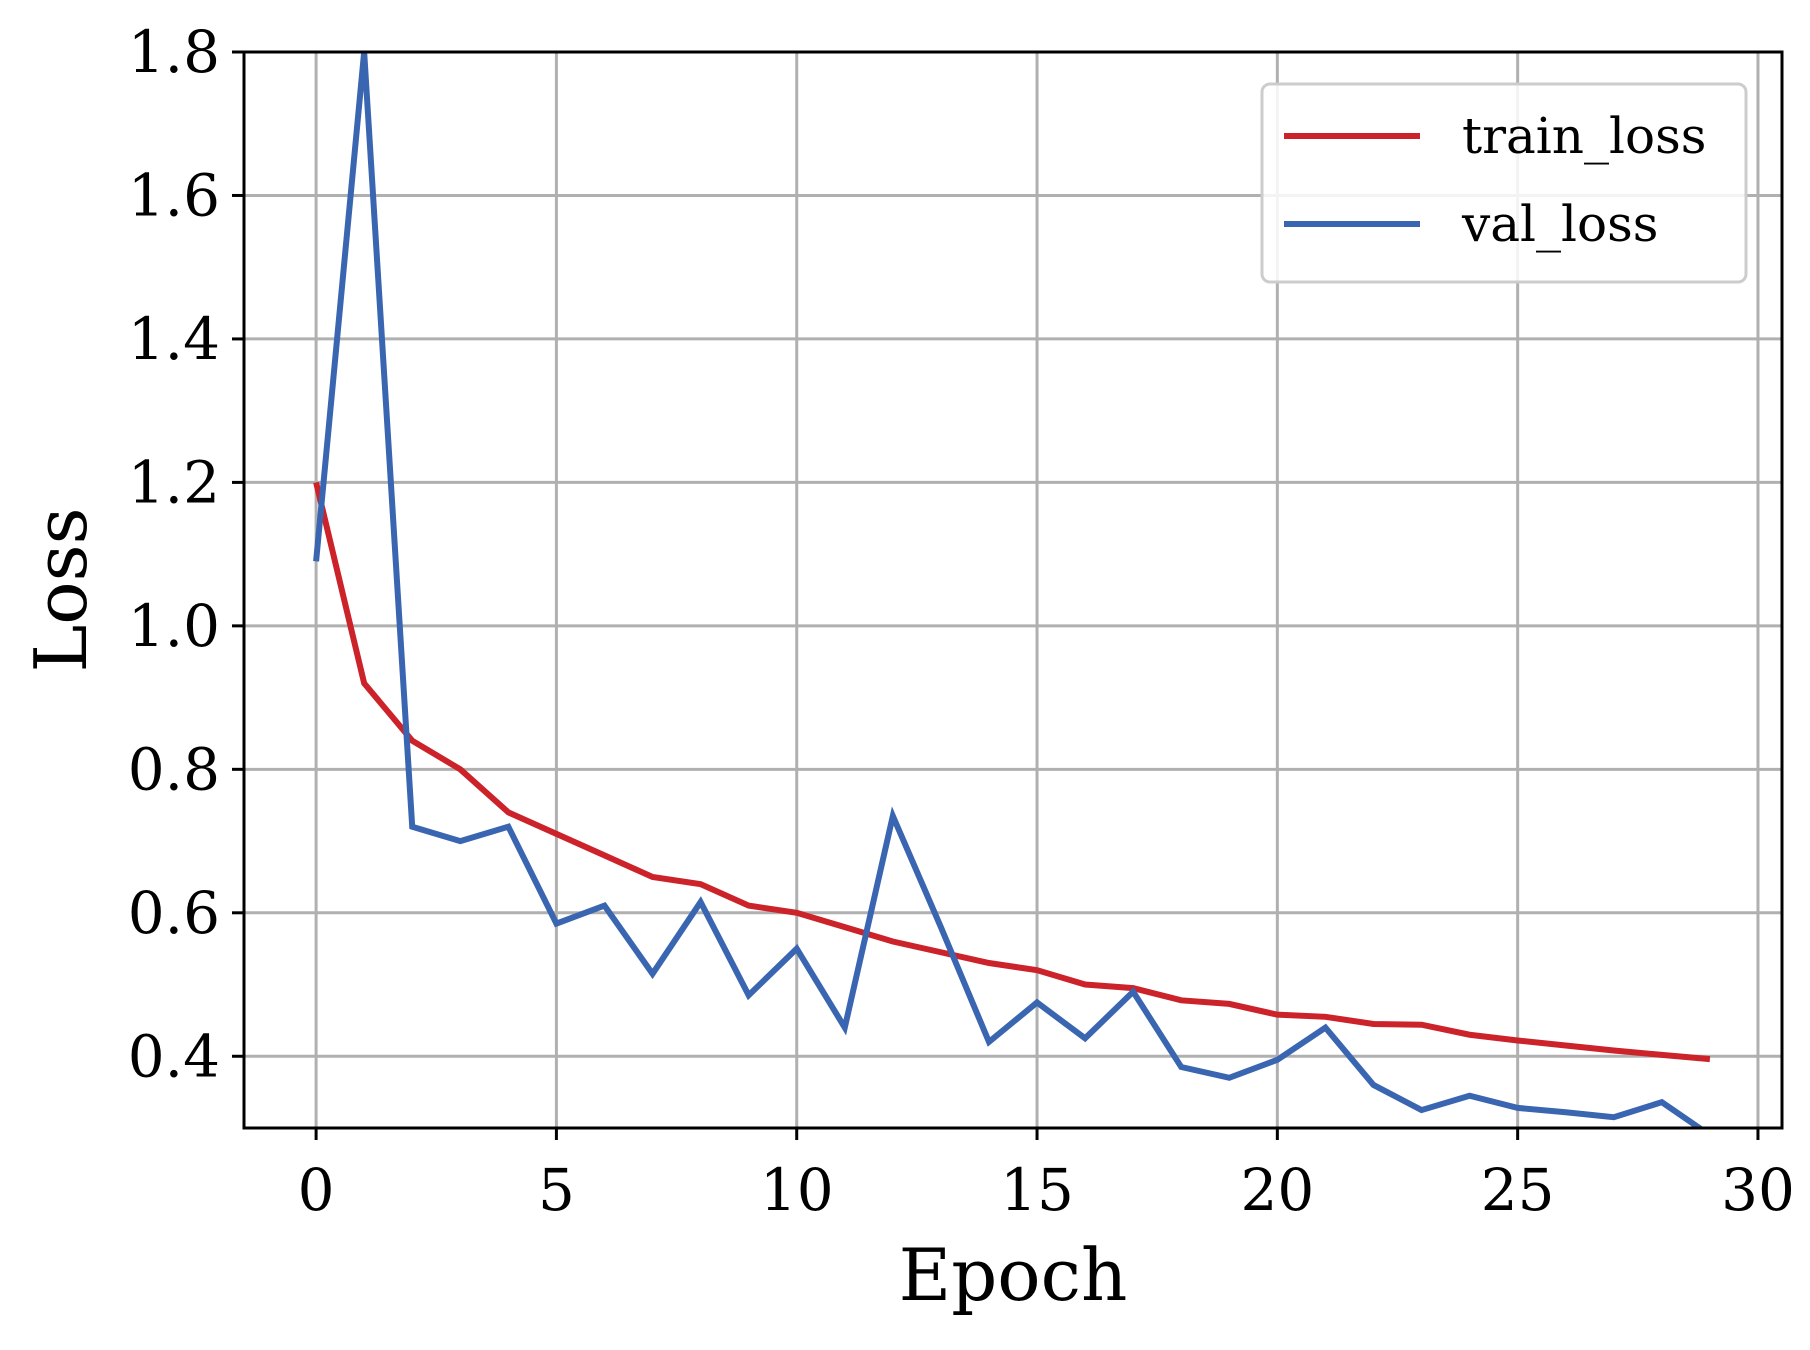 The height and width of the screenshot is (1350, 1810). What do you see at coordinates (1013, 1275) in the screenshot?
I see `x-axis-title: Epoch` at bounding box center [1013, 1275].